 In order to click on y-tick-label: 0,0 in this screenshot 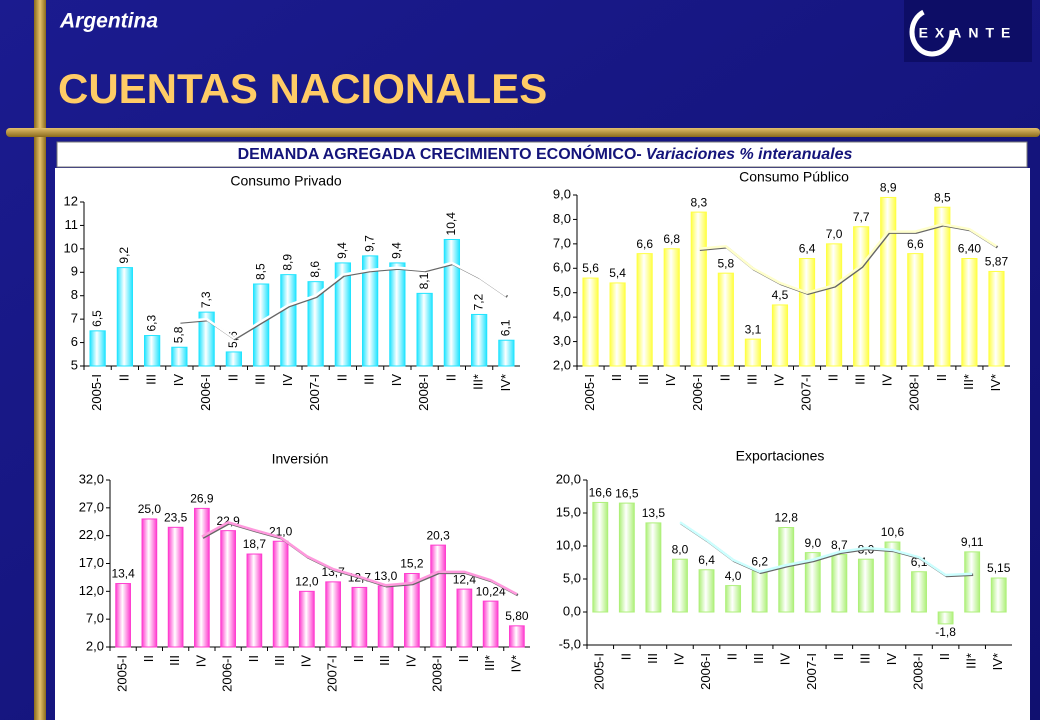, I will do `click(572, 610)`.